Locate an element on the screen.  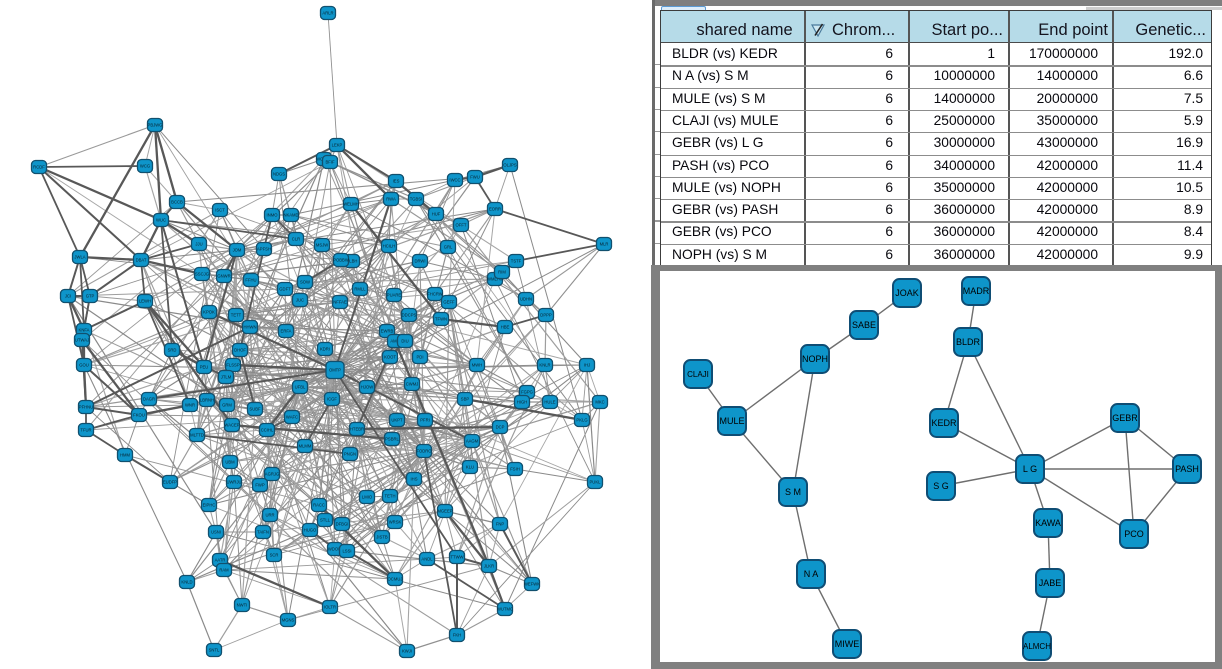
svg-text: CCIHL is located at coordinates (267, 430).